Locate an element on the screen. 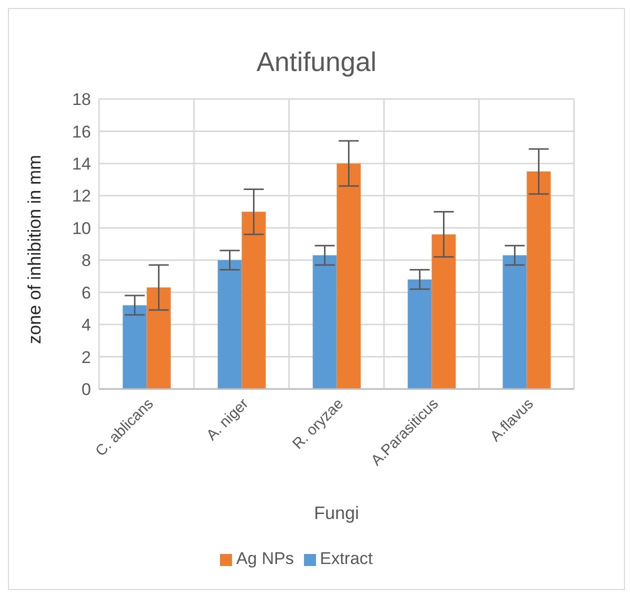  y-tick-label: 12 is located at coordinates (81, 196).